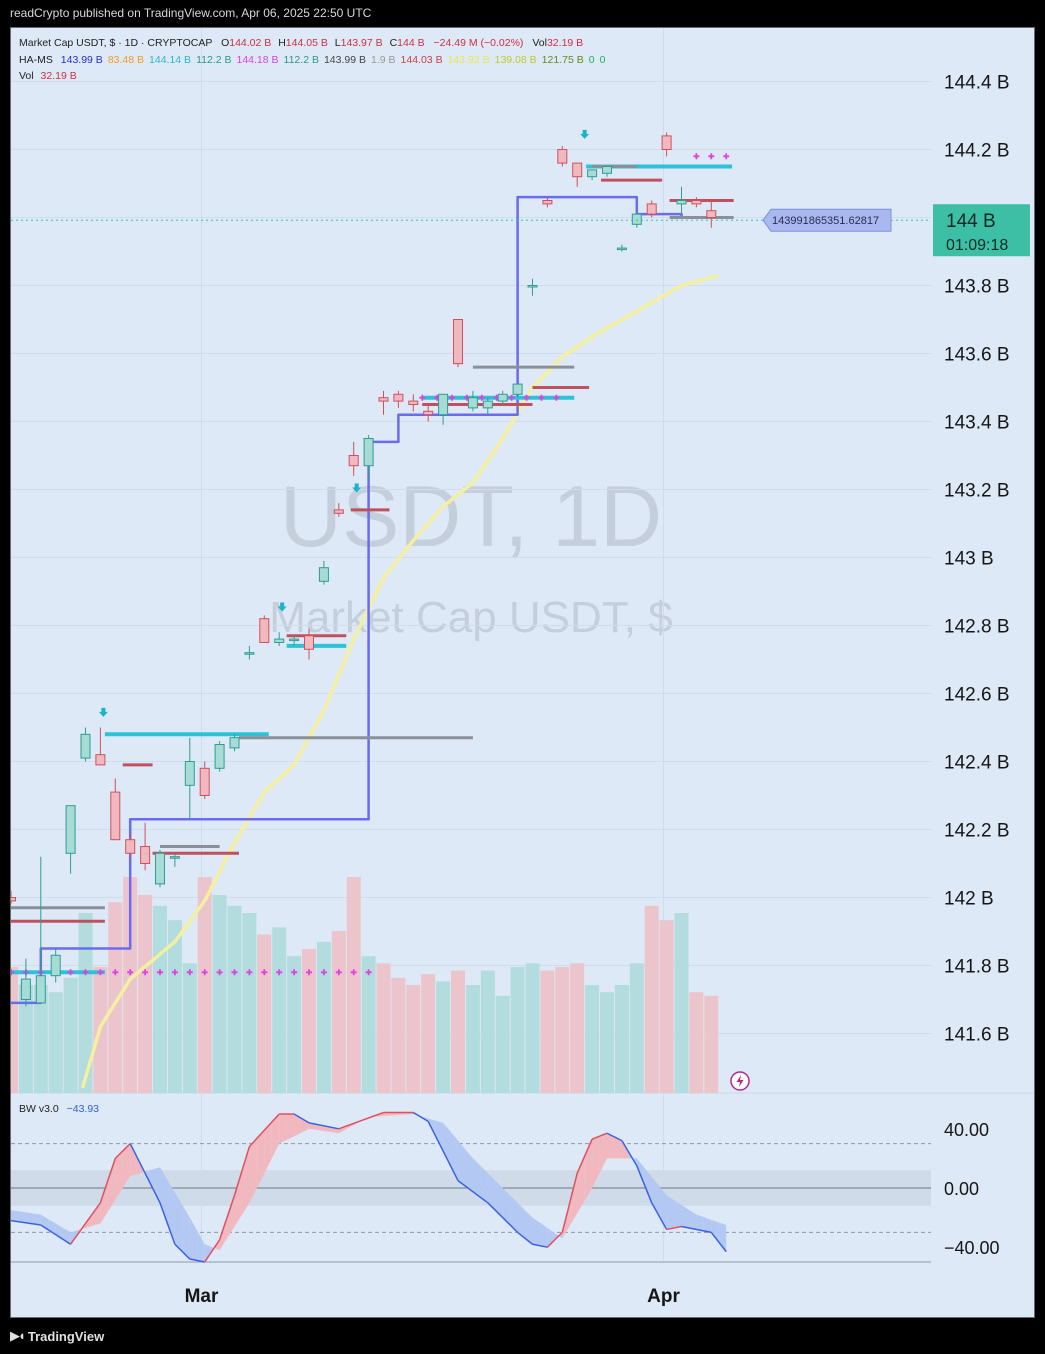 The image size is (1045, 1354). What do you see at coordinates (59, 1109) in the screenshot?
I see `oscillator-legend: BW v3.0 −43.93` at bounding box center [59, 1109].